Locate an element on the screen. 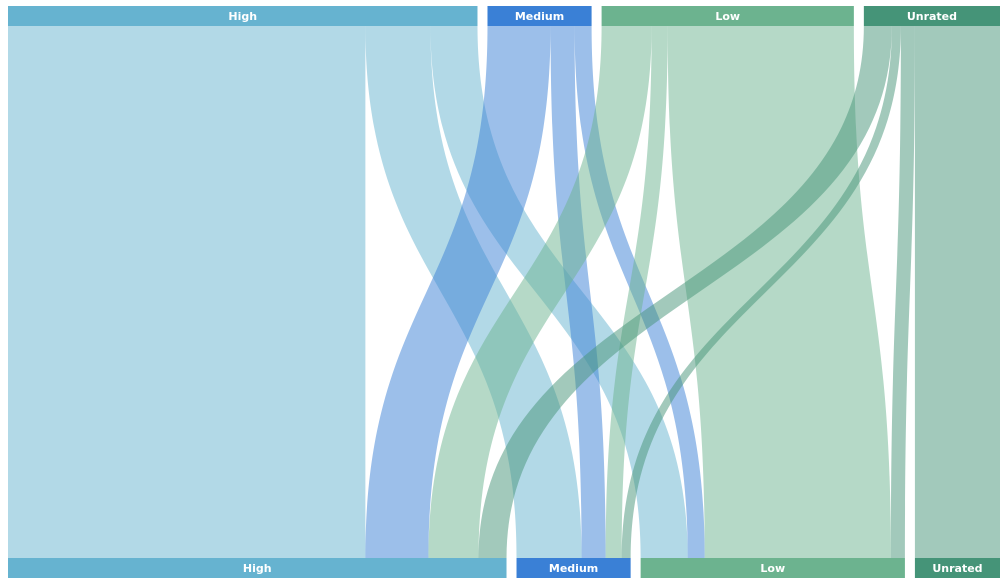 This screenshot has height=588, width=1006. source-label: Low is located at coordinates (727, 16).